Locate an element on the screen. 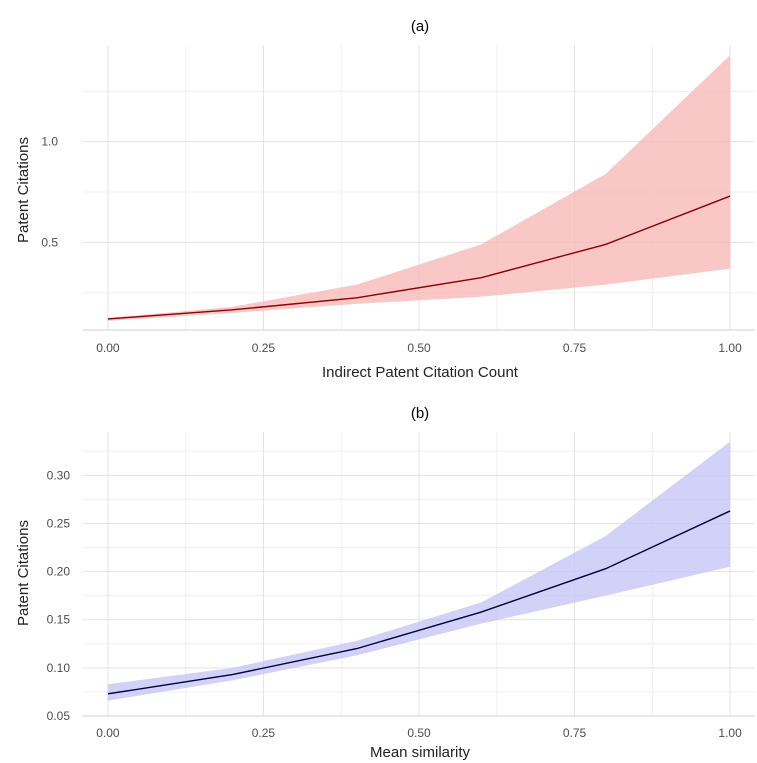  panel-b-ylabel: Patent Citations is located at coordinates (23, 573).